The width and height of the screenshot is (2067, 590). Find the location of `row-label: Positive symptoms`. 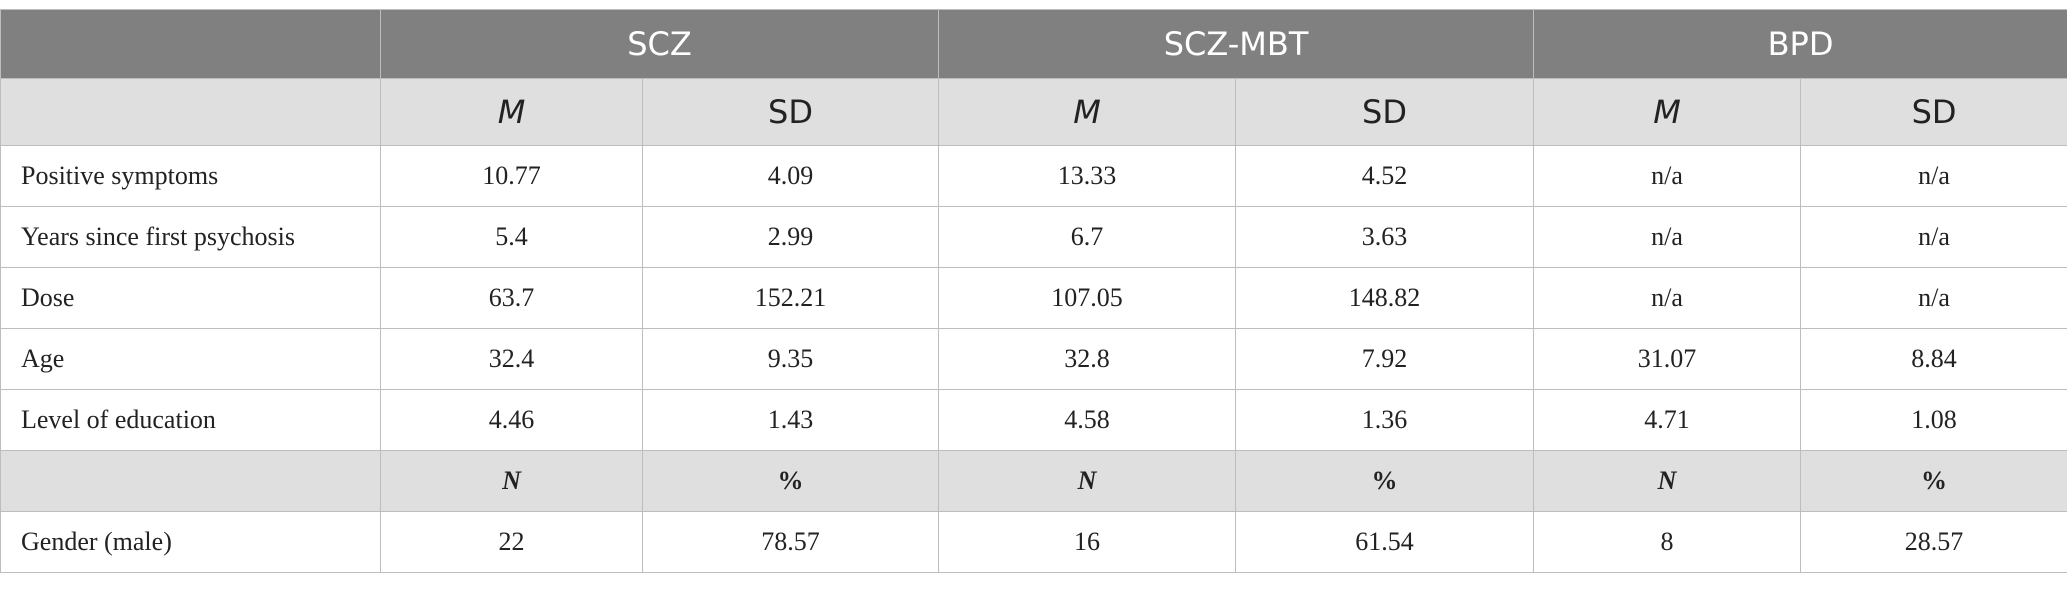

row-label: Positive symptoms is located at coordinates (190, 176).